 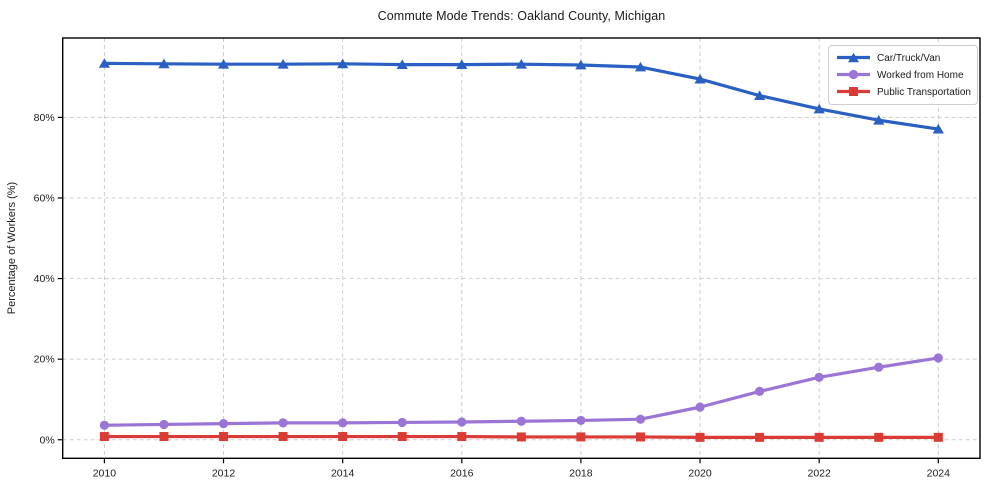 What do you see at coordinates (44, 118) in the screenshot?
I see `y-tick-label: 80%` at bounding box center [44, 118].